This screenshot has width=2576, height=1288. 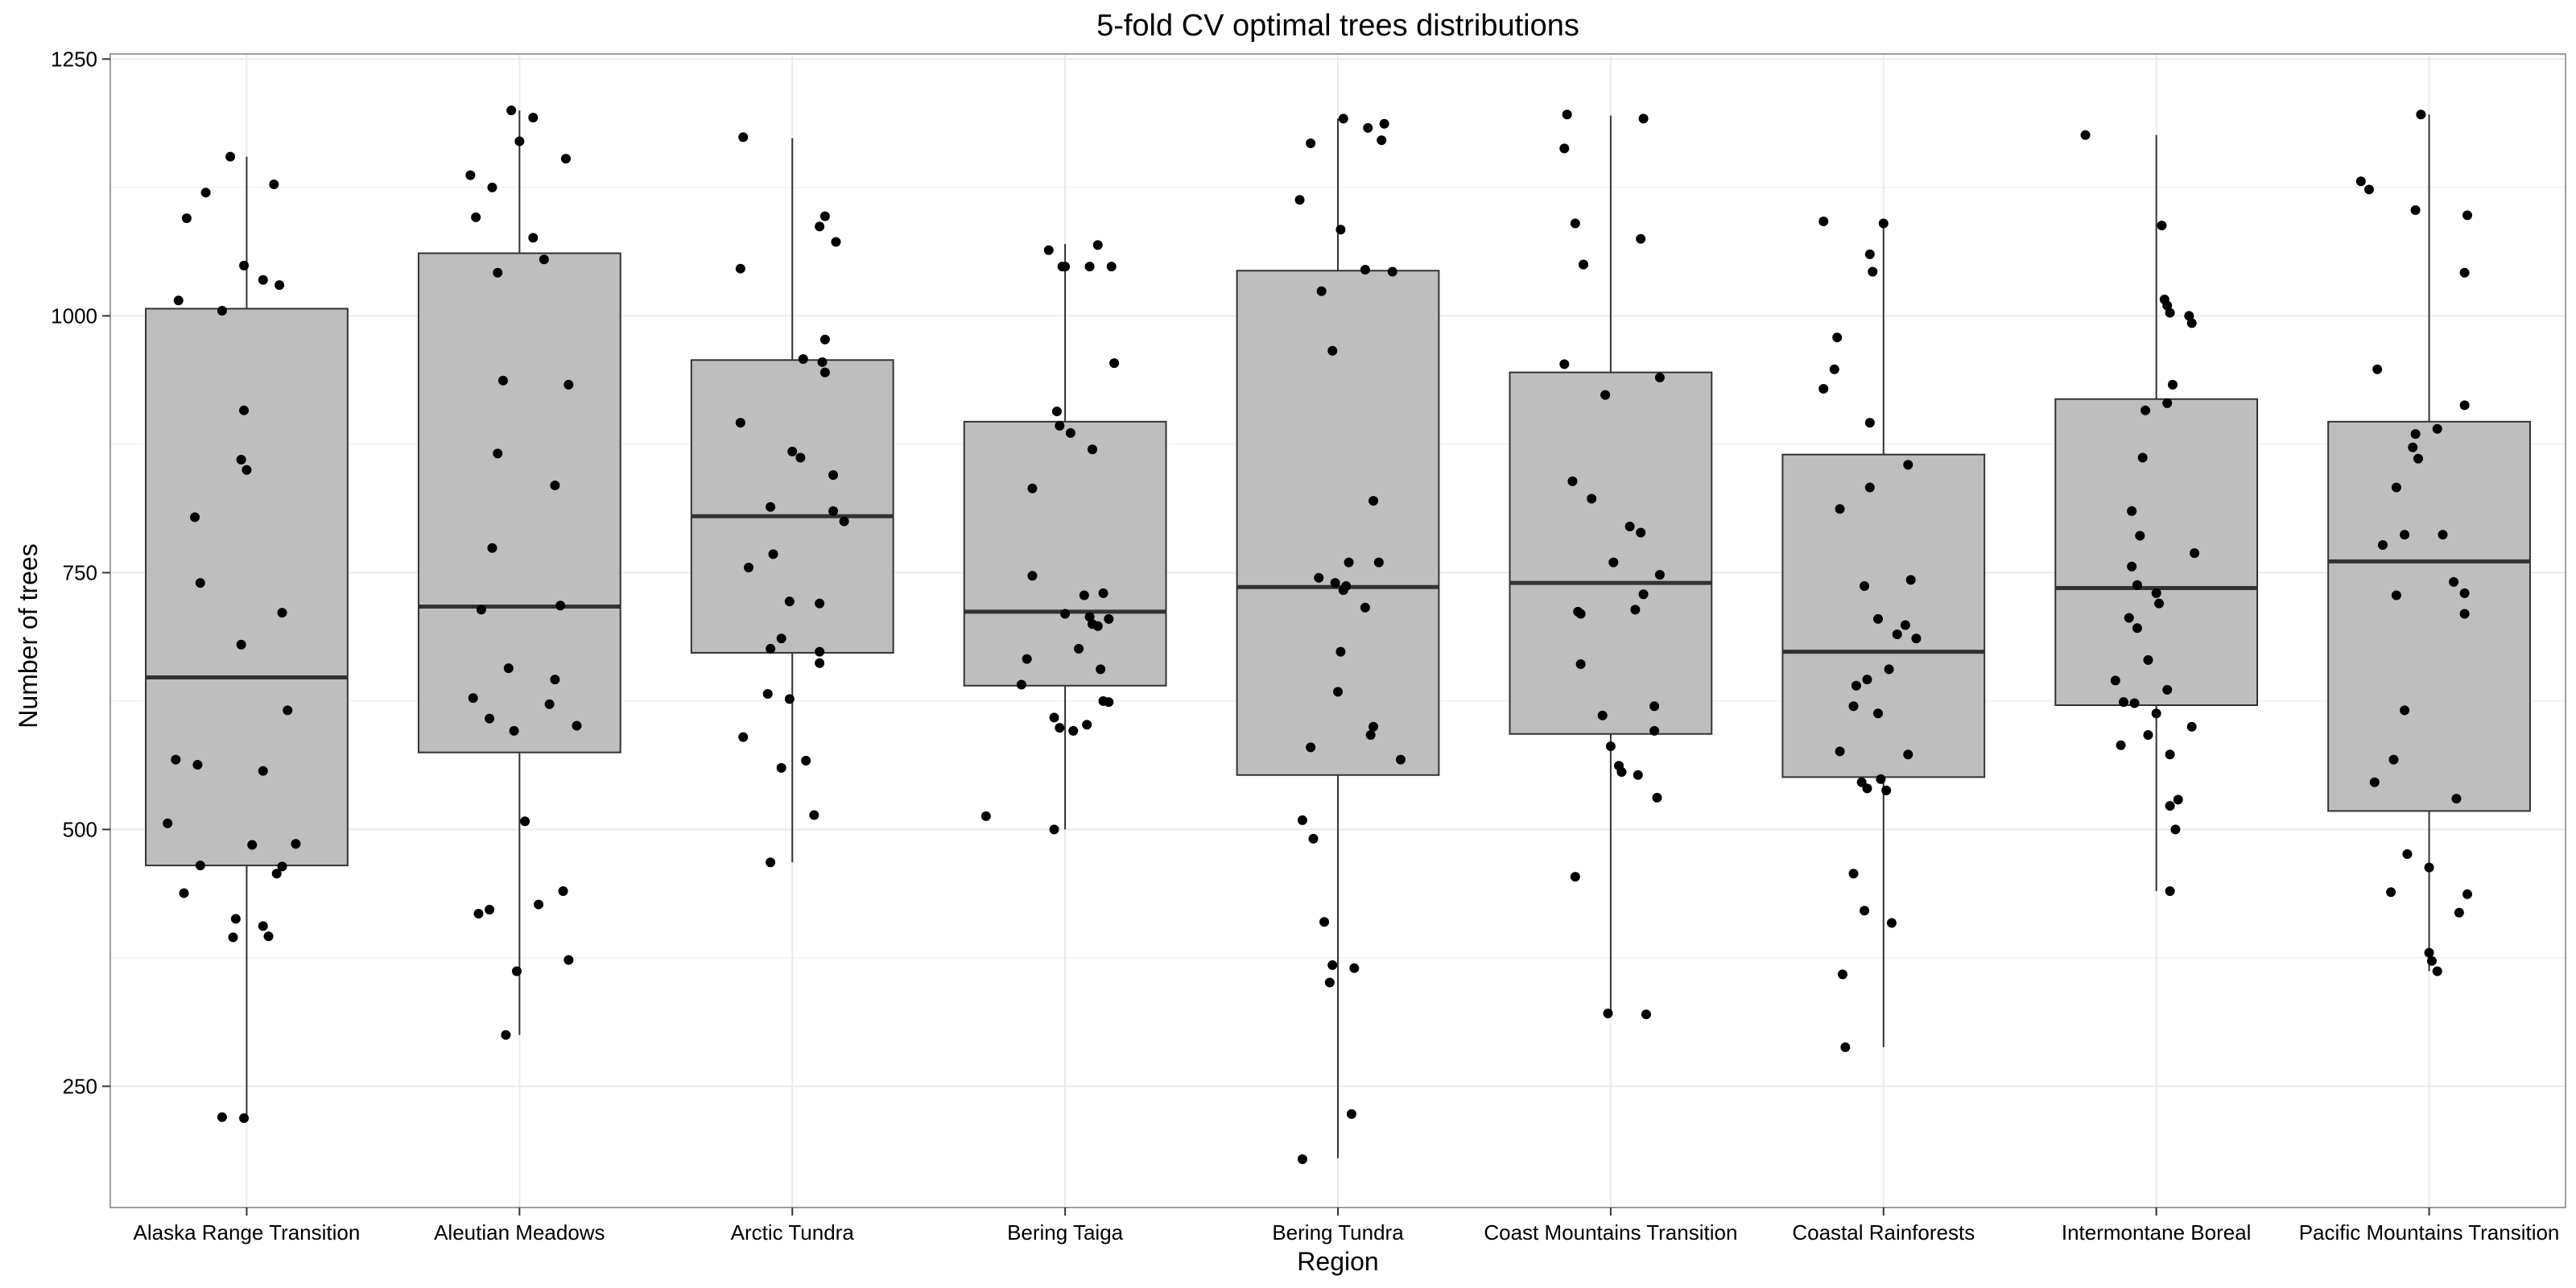 I want to click on y-tick-label: 1000, so click(x=74, y=315).